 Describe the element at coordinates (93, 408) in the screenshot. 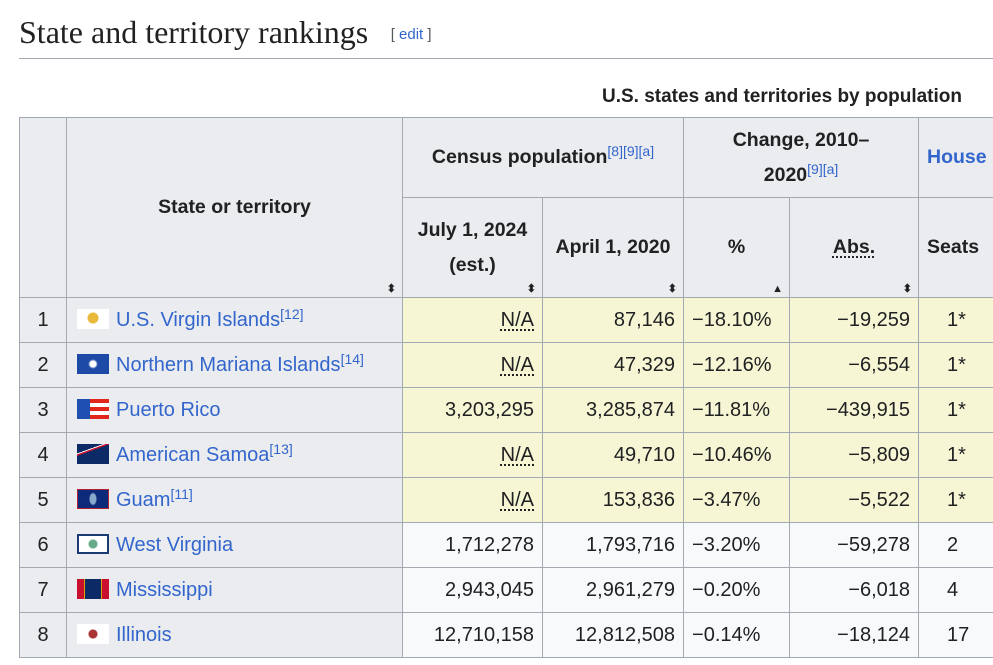

I see `puerto-rico-flag-icon` at that location.